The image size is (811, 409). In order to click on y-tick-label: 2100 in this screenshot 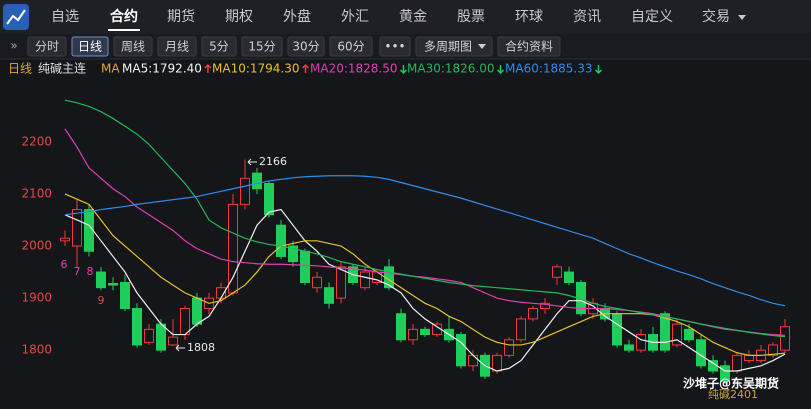, I will do `click(36, 193)`.